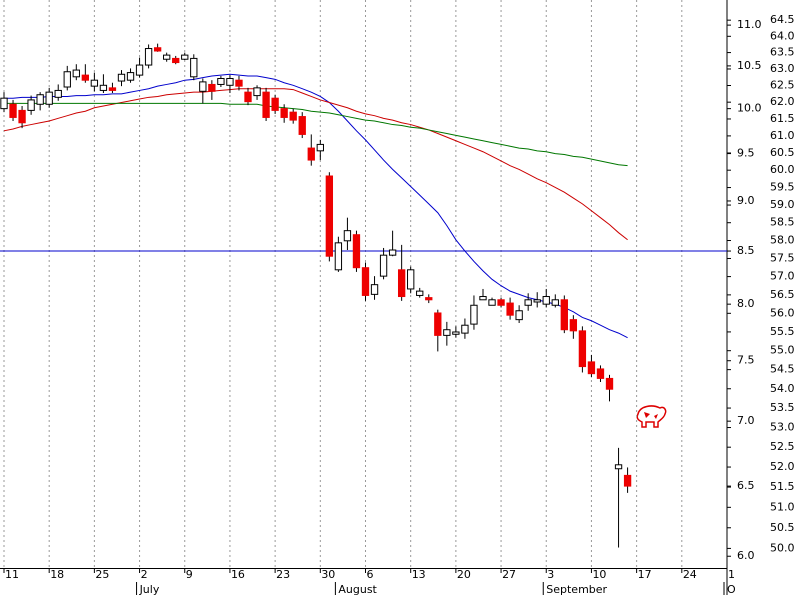 This screenshot has height=599, width=806. Describe the element at coordinates (328, 574) in the screenshot. I see `x-tick-label: 30` at that location.